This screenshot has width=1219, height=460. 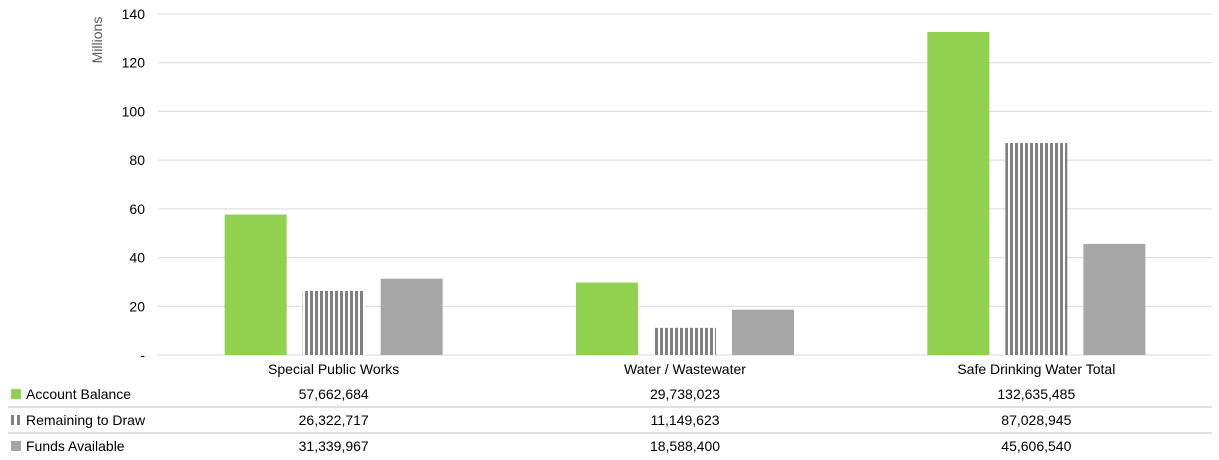 I want to click on y-axis-label: Millions, so click(x=97, y=40).